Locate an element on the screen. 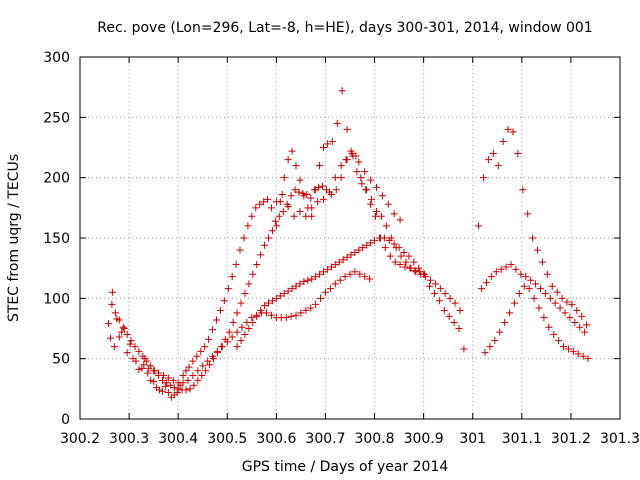 The height and width of the screenshot is (480, 640). y-tick-label: 300 is located at coordinates (56, 58).